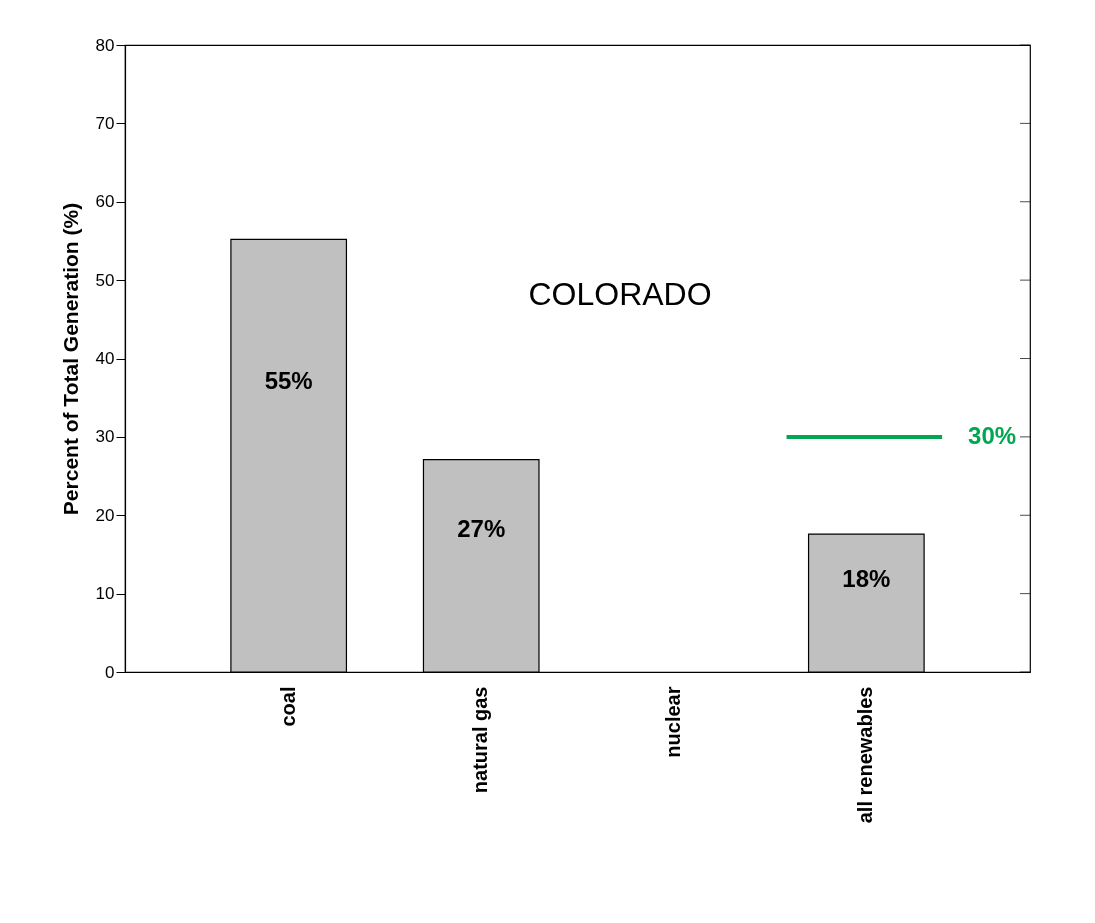 The image size is (1095, 923). What do you see at coordinates (992, 435) in the screenshot?
I see `ref-line-label: 30%` at bounding box center [992, 435].